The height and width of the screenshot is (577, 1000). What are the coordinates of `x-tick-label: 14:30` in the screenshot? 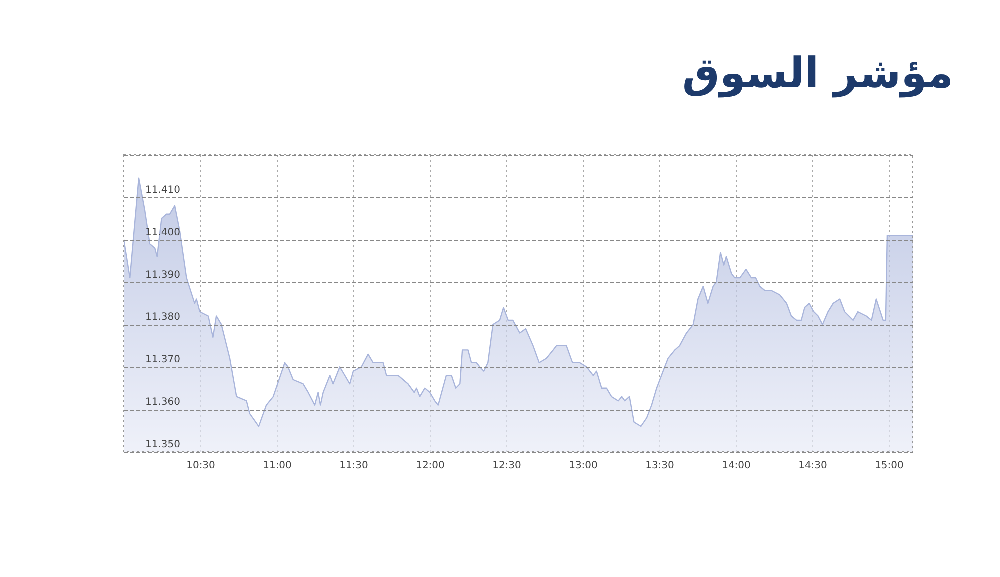 It's located at (813, 466).